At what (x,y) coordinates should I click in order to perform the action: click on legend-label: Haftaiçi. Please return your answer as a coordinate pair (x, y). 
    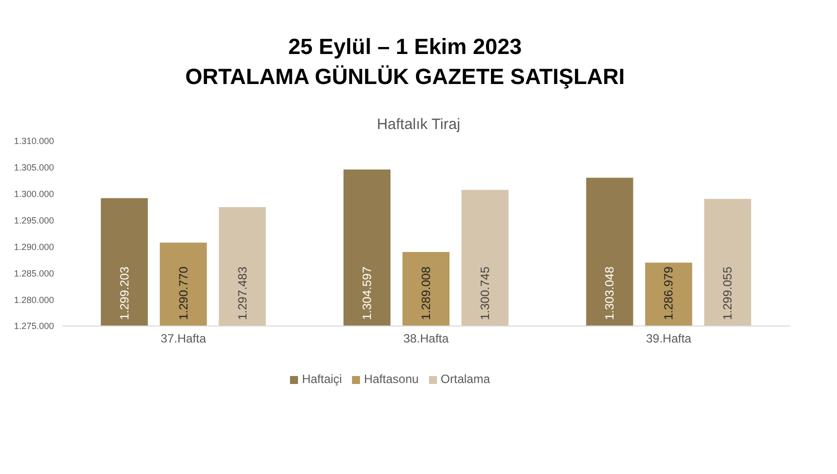
    Looking at the image, I should click on (322, 379).